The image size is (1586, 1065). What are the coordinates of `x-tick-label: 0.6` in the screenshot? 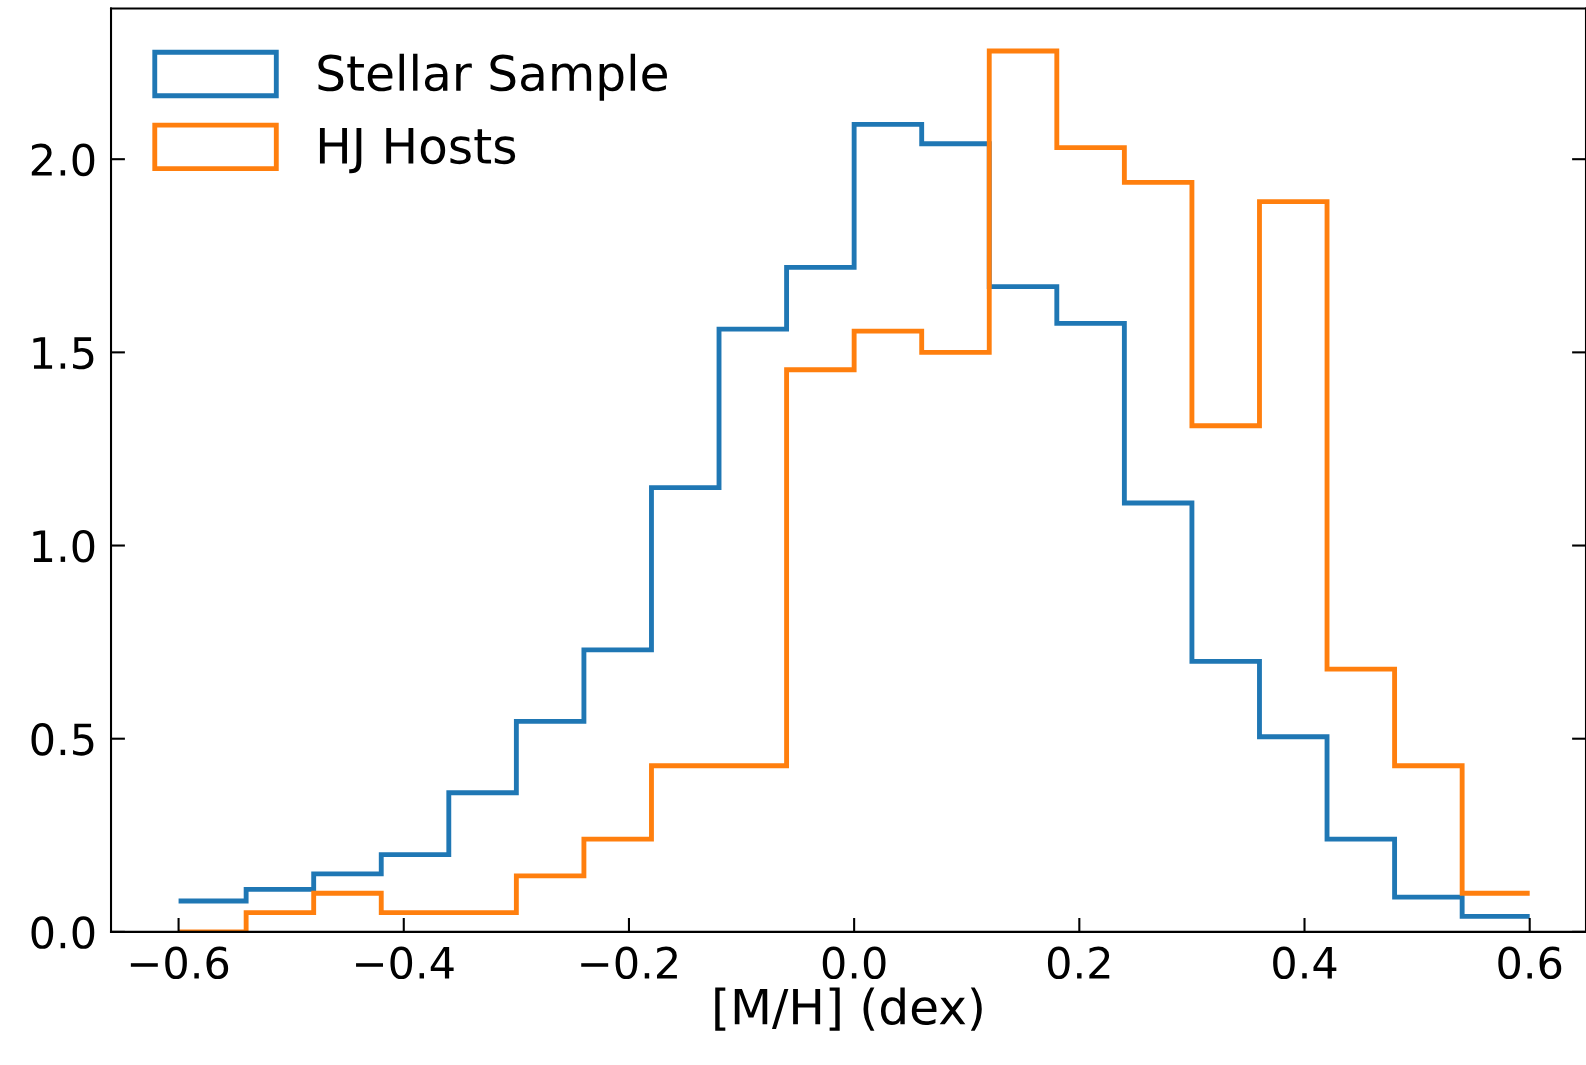 It's located at (1530, 963).